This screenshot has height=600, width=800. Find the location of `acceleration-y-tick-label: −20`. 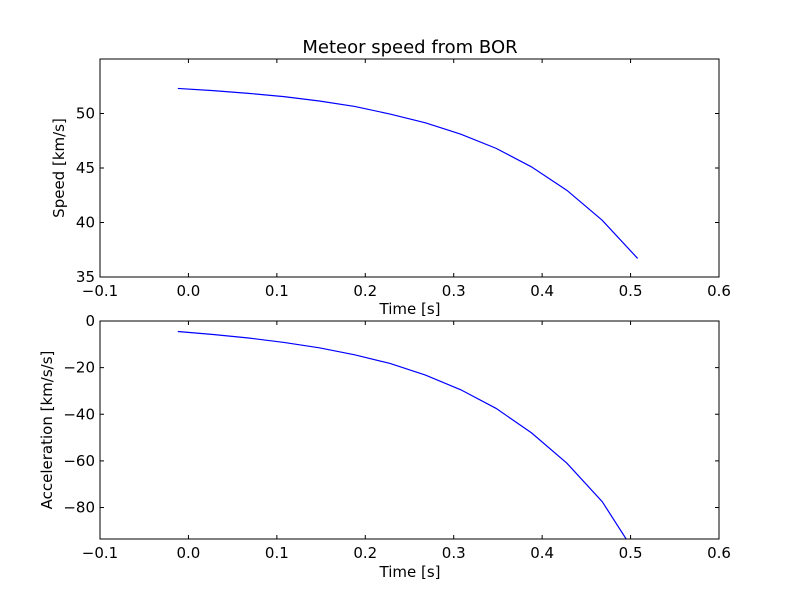

acceleration-y-tick-label: −20 is located at coordinates (79, 368).